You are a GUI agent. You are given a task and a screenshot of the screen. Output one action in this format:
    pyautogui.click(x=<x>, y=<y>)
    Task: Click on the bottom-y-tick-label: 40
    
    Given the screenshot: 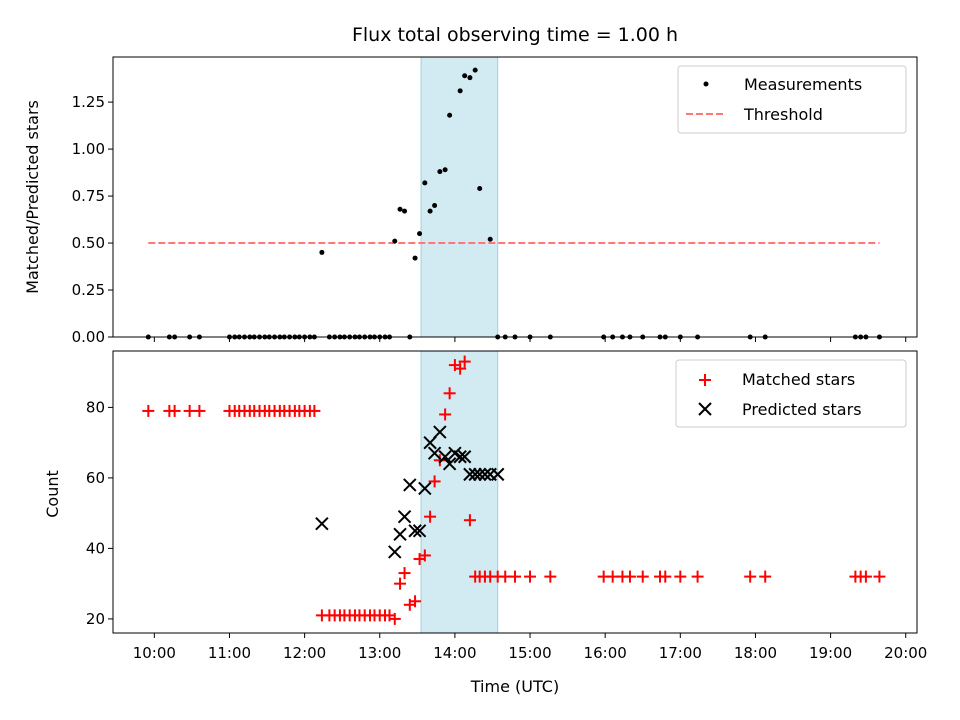 What is the action you would take?
    pyautogui.click(x=95, y=548)
    